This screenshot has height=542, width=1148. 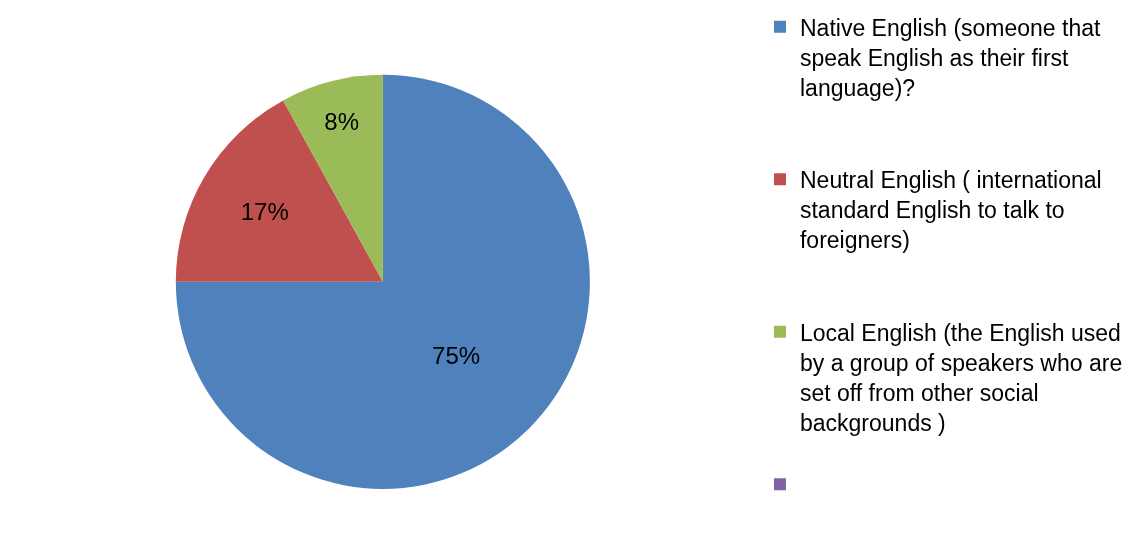 I want to click on legend-label: Local English (the English used by a group of speakers who are set off from other social backgrounds ), so click(x=961, y=377).